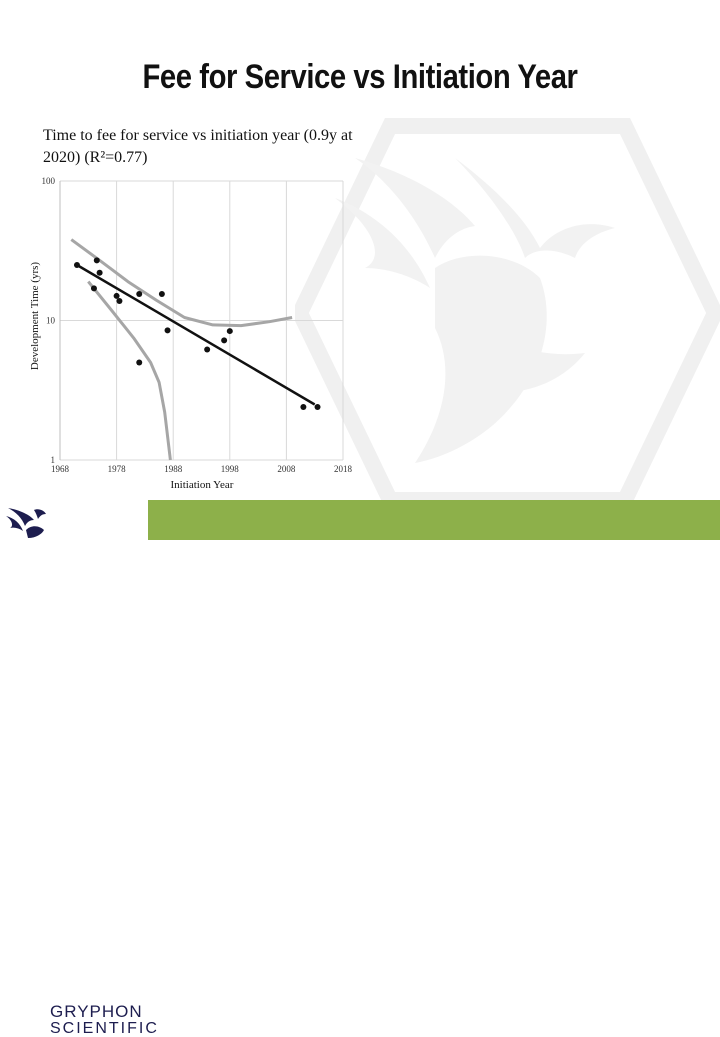  I want to click on upper-confidence-band, so click(181, 283).